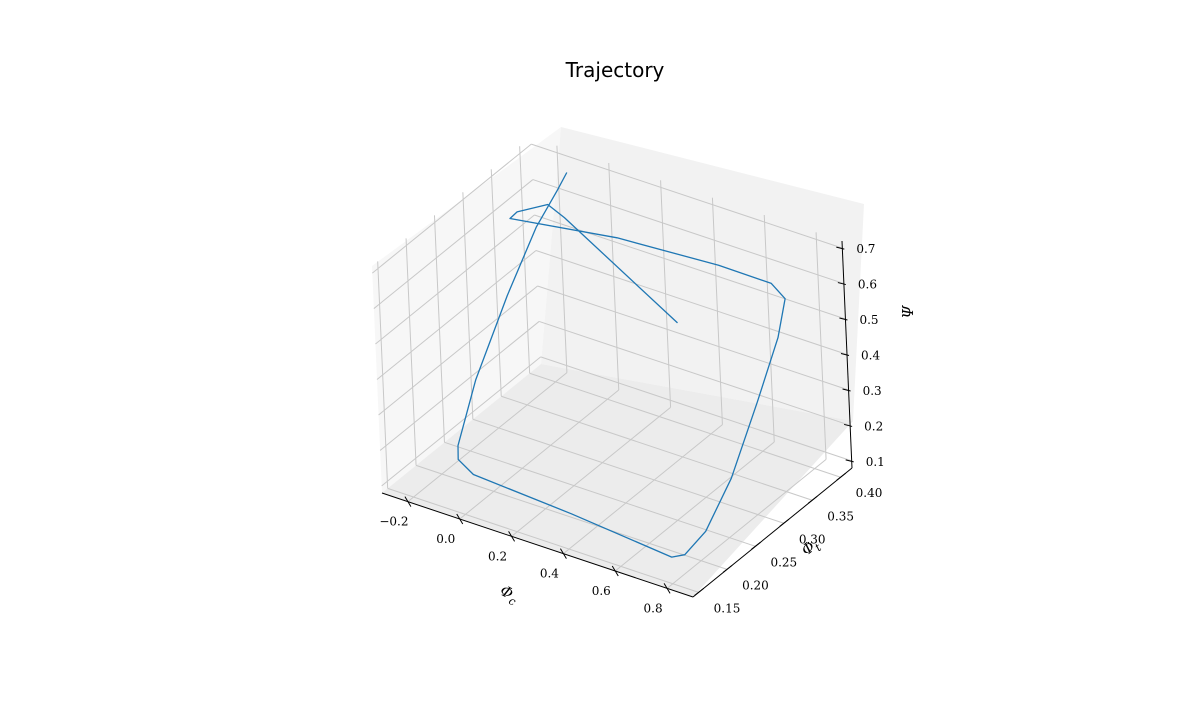 The height and width of the screenshot is (711, 1200). I want to click on x-tick-label: −0.2, so click(393, 522).